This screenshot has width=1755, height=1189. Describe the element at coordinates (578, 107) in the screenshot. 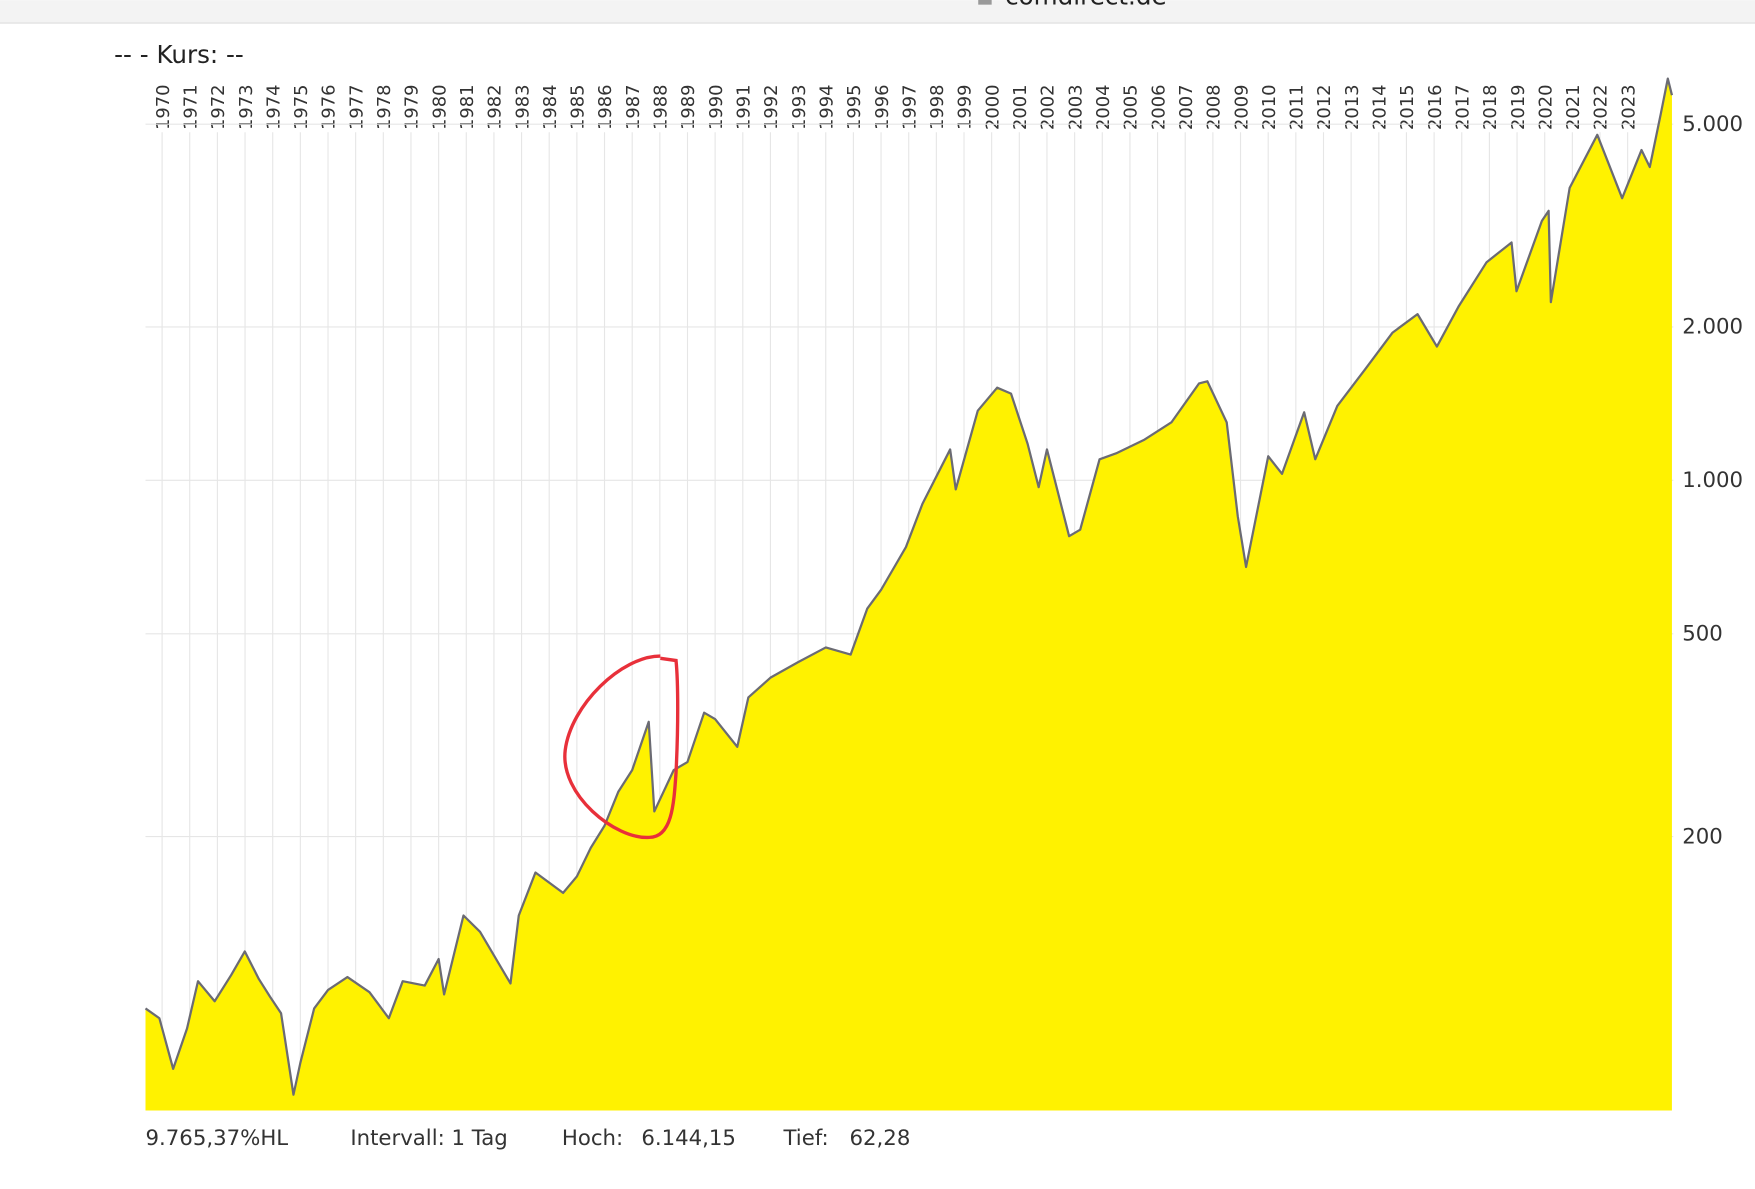

I see `x-tick-label: 1985` at that location.